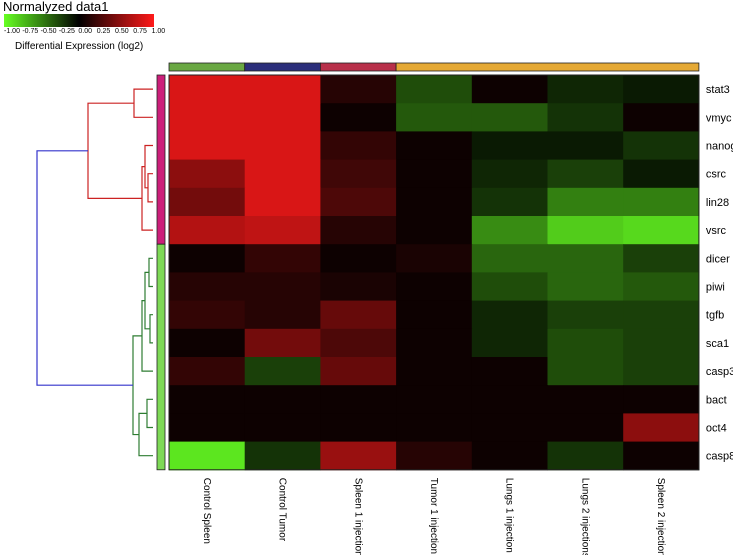  Describe the element at coordinates (140, 31) in the screenshot. I see `legend-tick: 0.75` at that location.